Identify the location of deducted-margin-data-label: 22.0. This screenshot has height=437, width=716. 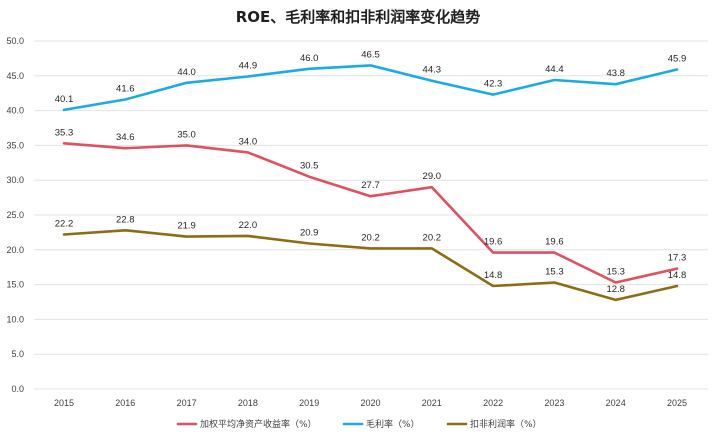
(248, 225).